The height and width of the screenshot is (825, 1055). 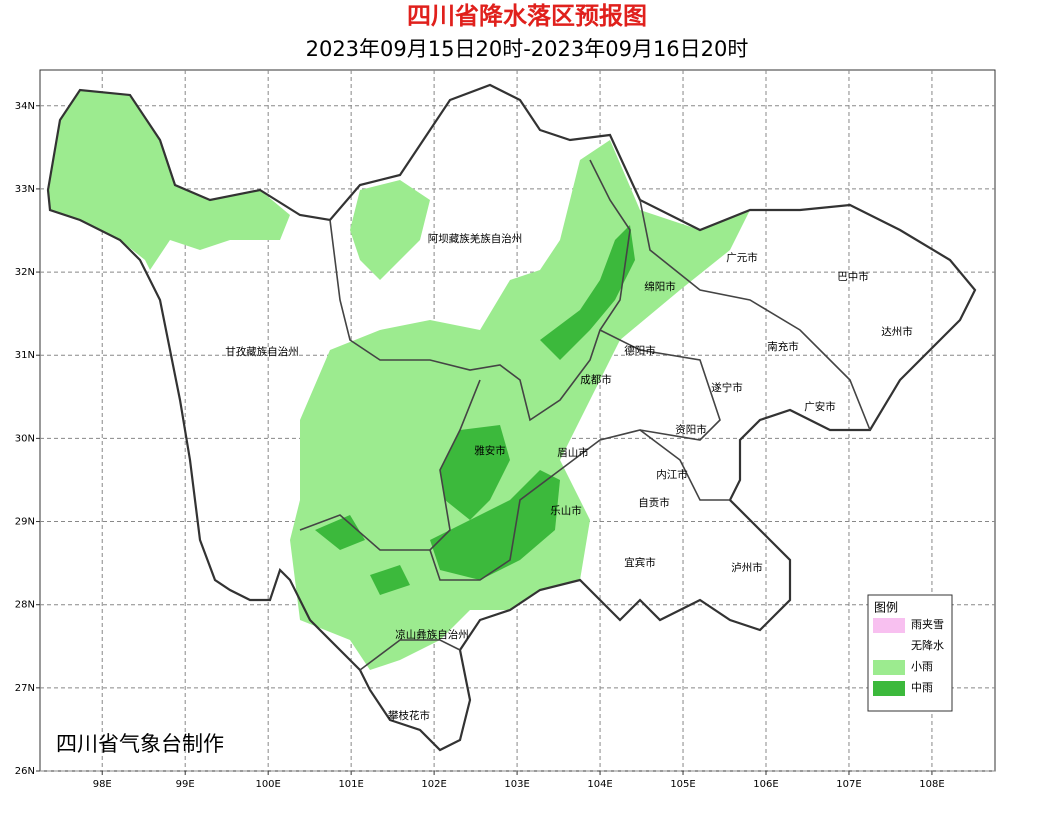 What do you see at coordinates (102, 784) in the screenshot?
I see `x-tick-label: 98E` at bounding box center [102, 784].